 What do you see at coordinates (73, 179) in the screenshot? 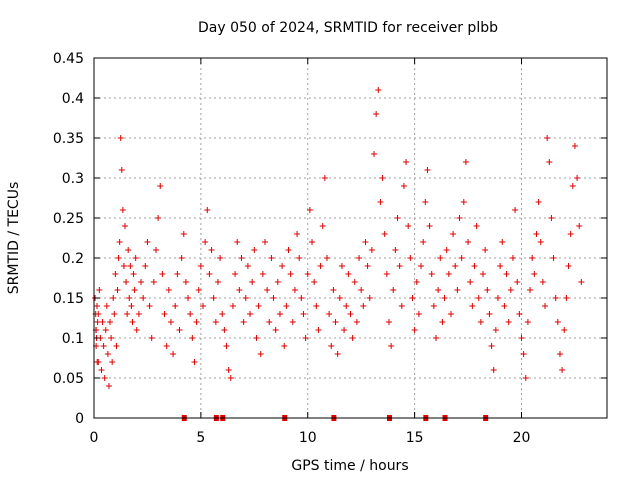
I see `y-tick-label: 0.3` at bounding box center [73, 179].